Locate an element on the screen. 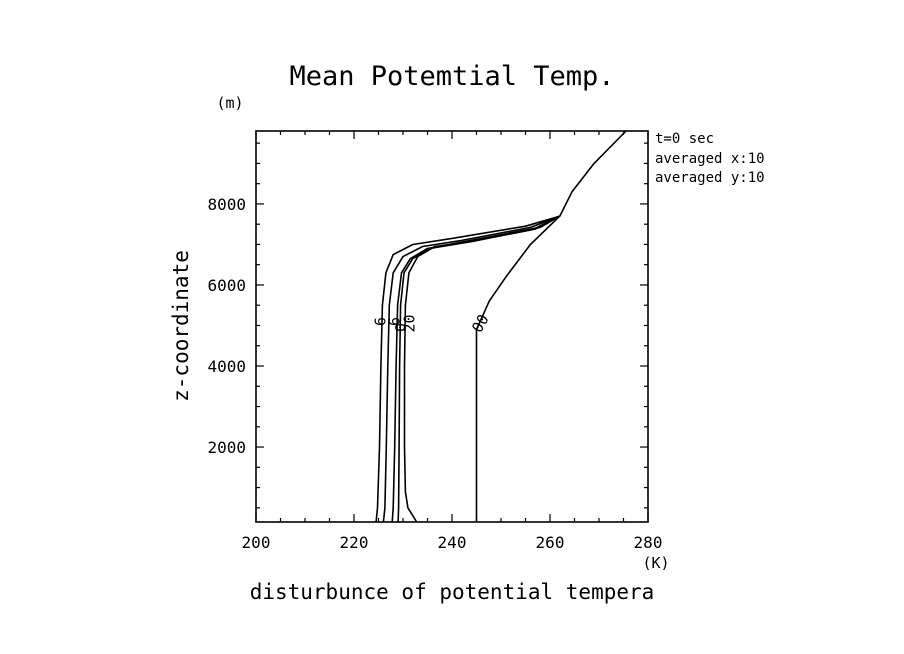 The width and height of the screenshot is (904, 654). y-axis-label: z-coordinate is located at coordinates (181, 326).